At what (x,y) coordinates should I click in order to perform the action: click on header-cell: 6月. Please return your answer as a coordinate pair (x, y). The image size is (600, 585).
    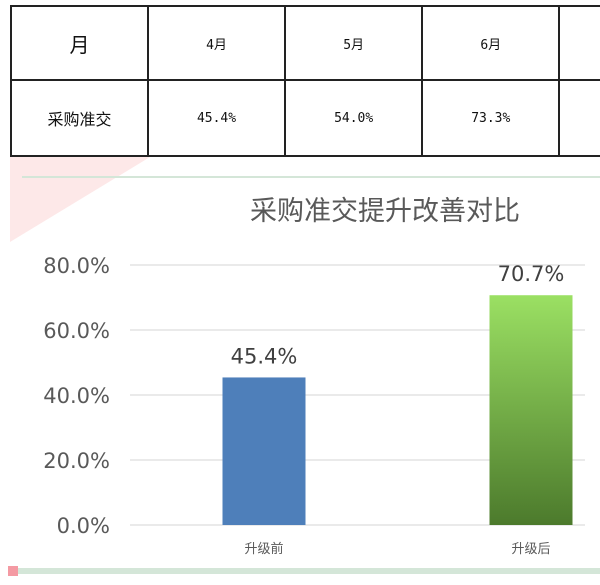
    Looking at the image, I should click on (491, 43).